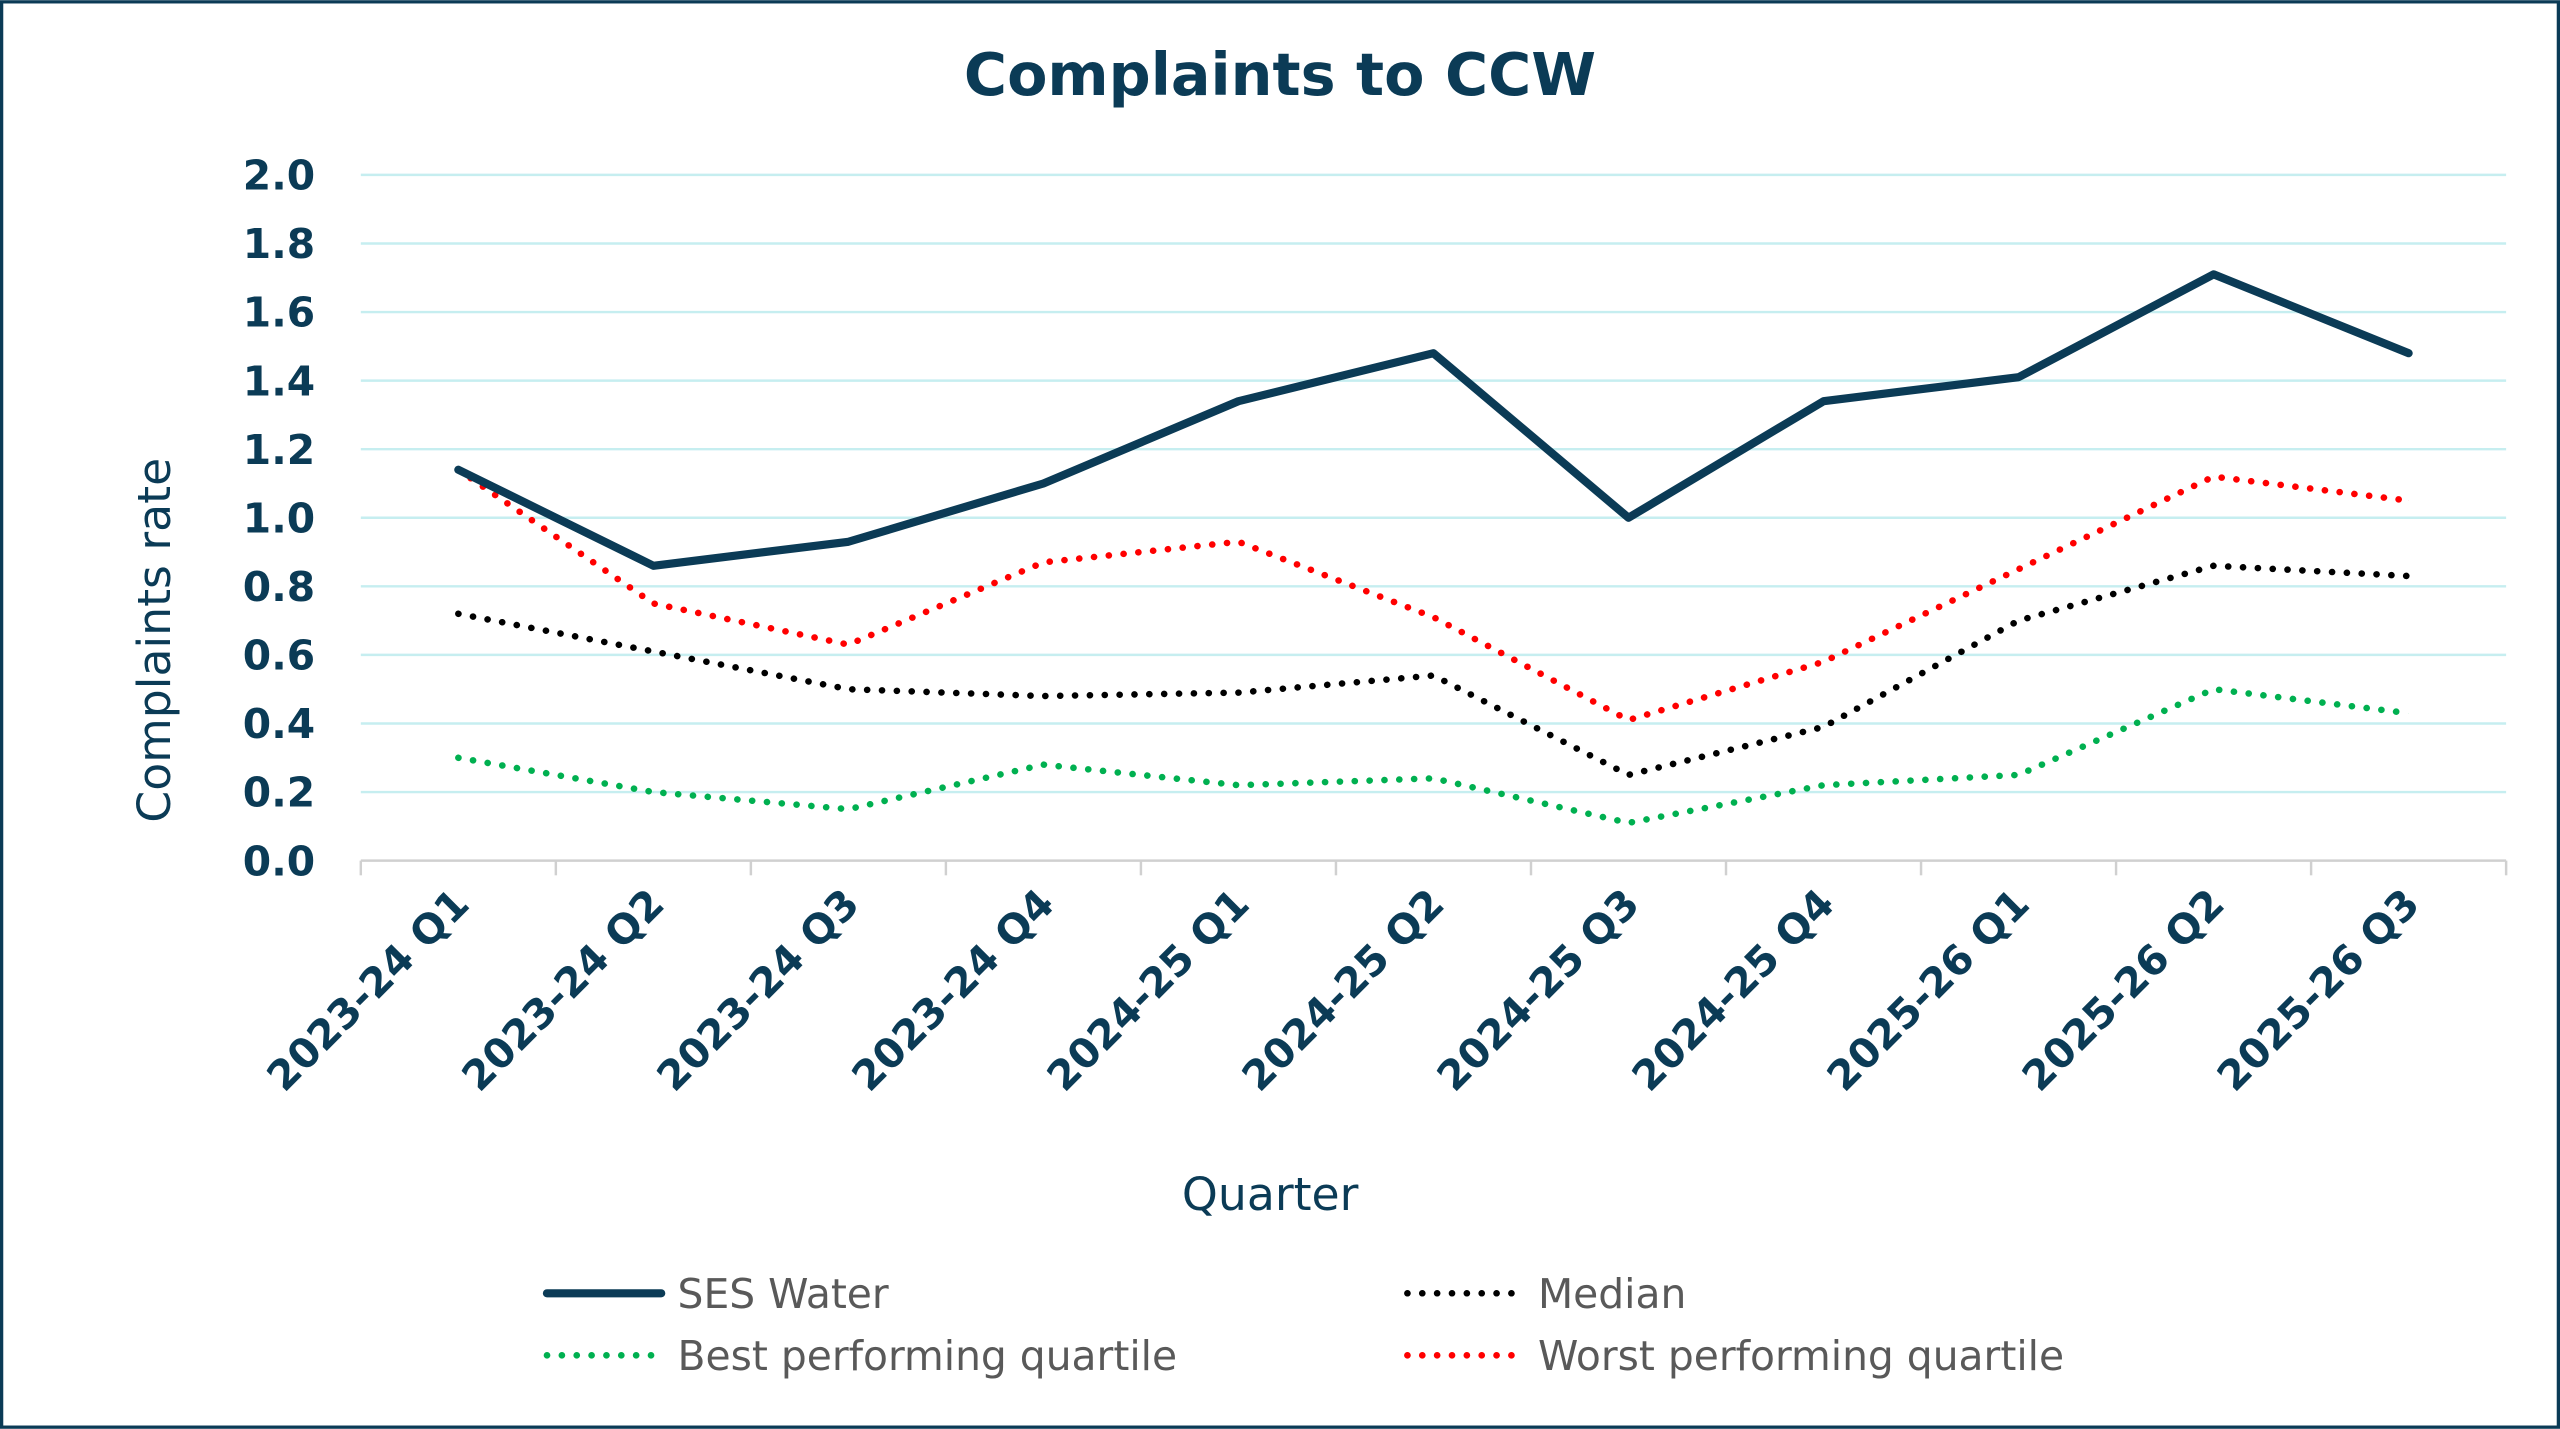 Image resolution: width=2560 pixels, height=1429 pixels. Describe the element at coordinates (279, 656) in the screenshot. I see `y-tick-label: 0.6` at that location.